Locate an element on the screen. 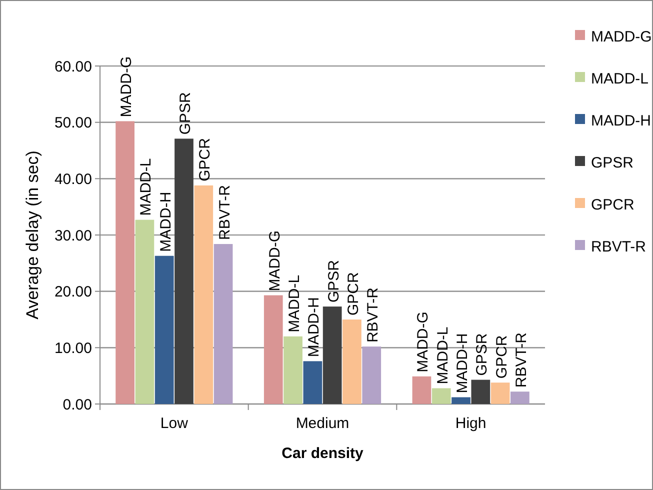  y-tick-label: 40.00 is located at coordinates (73, 179).